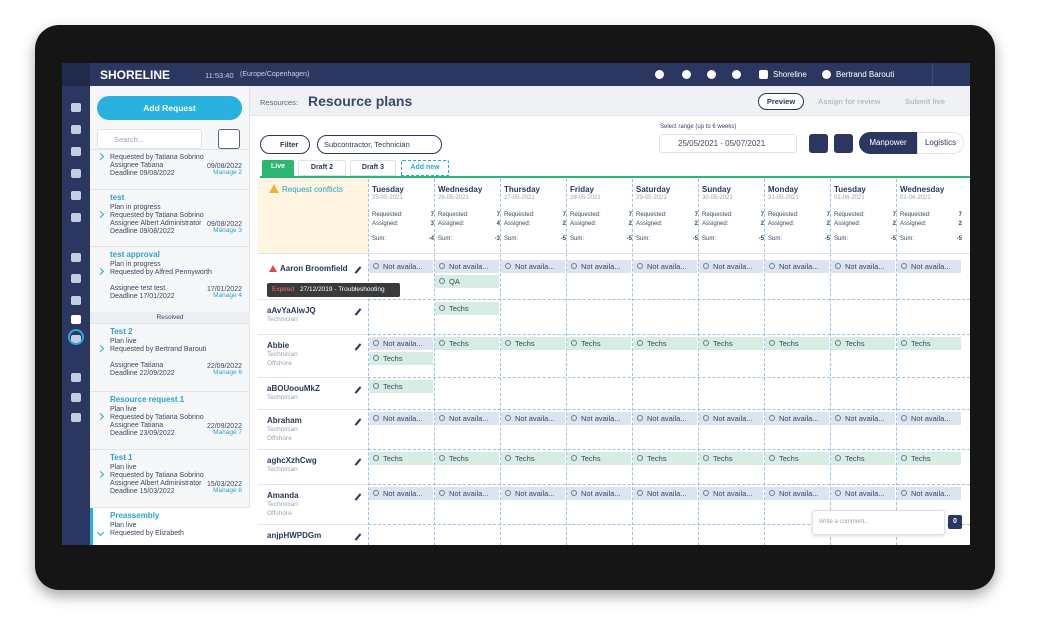  What do you see at coordinates (888, 143) in the screenshot?
I see `manpower-toggle: Manpower` at bounding box center [888, 143].